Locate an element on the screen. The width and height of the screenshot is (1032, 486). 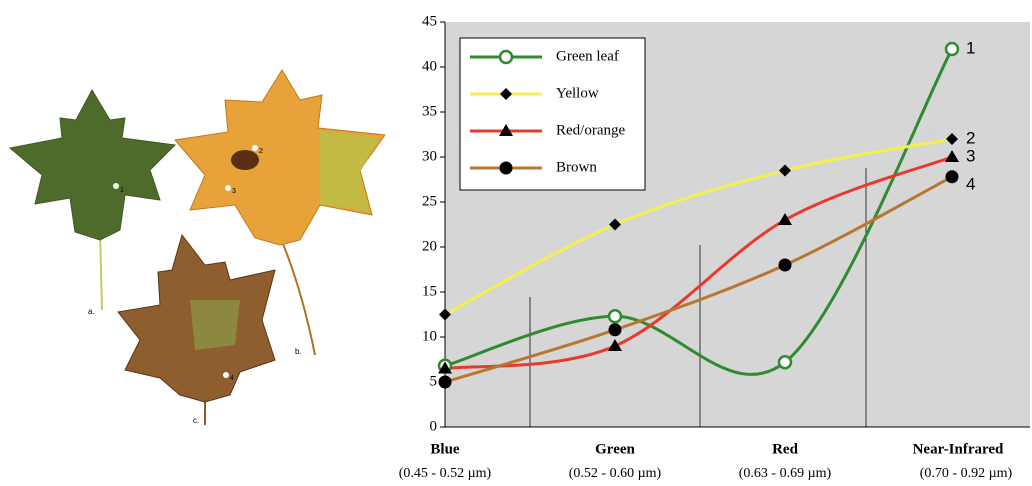
legend-label: Green leaf is located at coordinates (587, 56).